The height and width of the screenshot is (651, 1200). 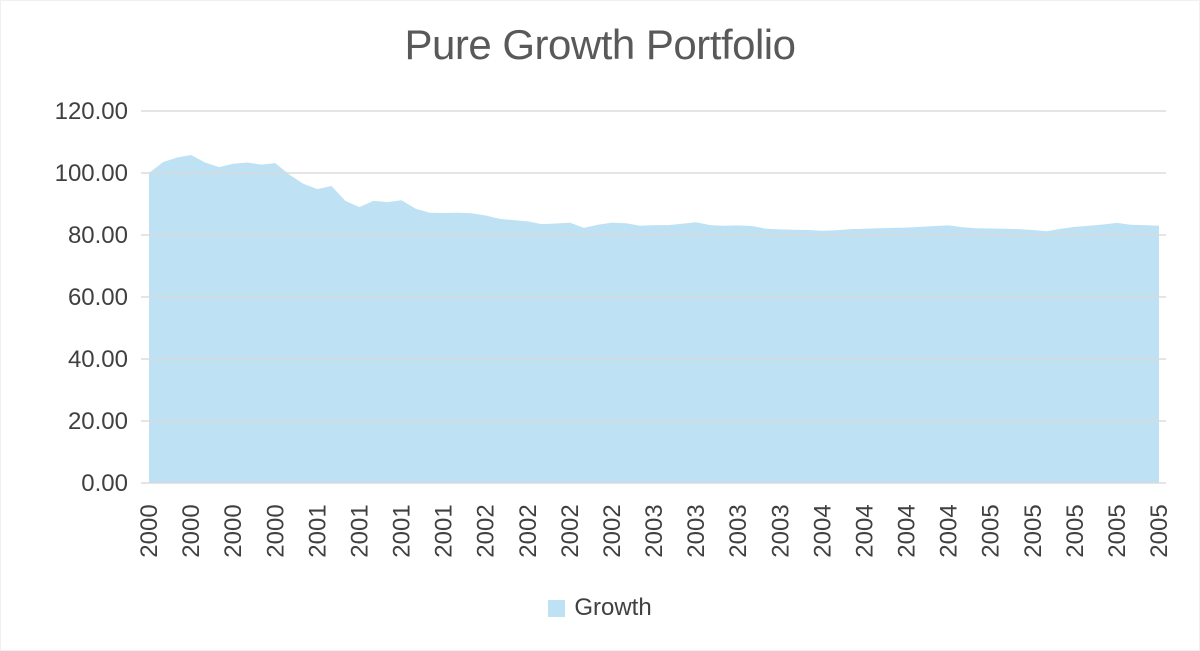 What do you see at coordinates (557, 608) in the screenshot?
I see `legend-swatch-icon` at bounding box center [557, 608].